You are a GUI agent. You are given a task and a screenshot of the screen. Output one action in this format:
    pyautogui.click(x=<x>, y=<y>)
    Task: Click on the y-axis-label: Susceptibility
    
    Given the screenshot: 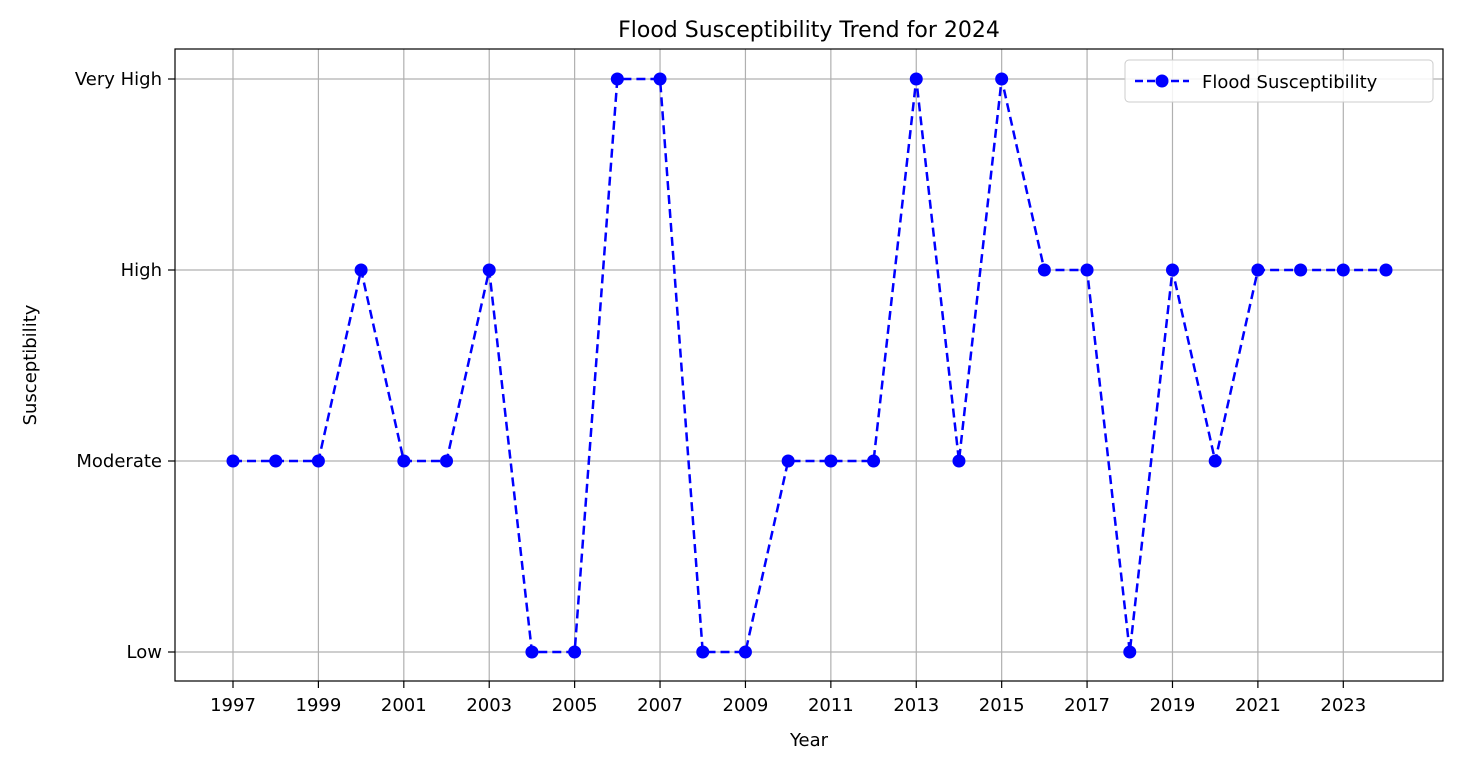 What is the action you would take?
    pyautogui.click(x=30, y=364)
    